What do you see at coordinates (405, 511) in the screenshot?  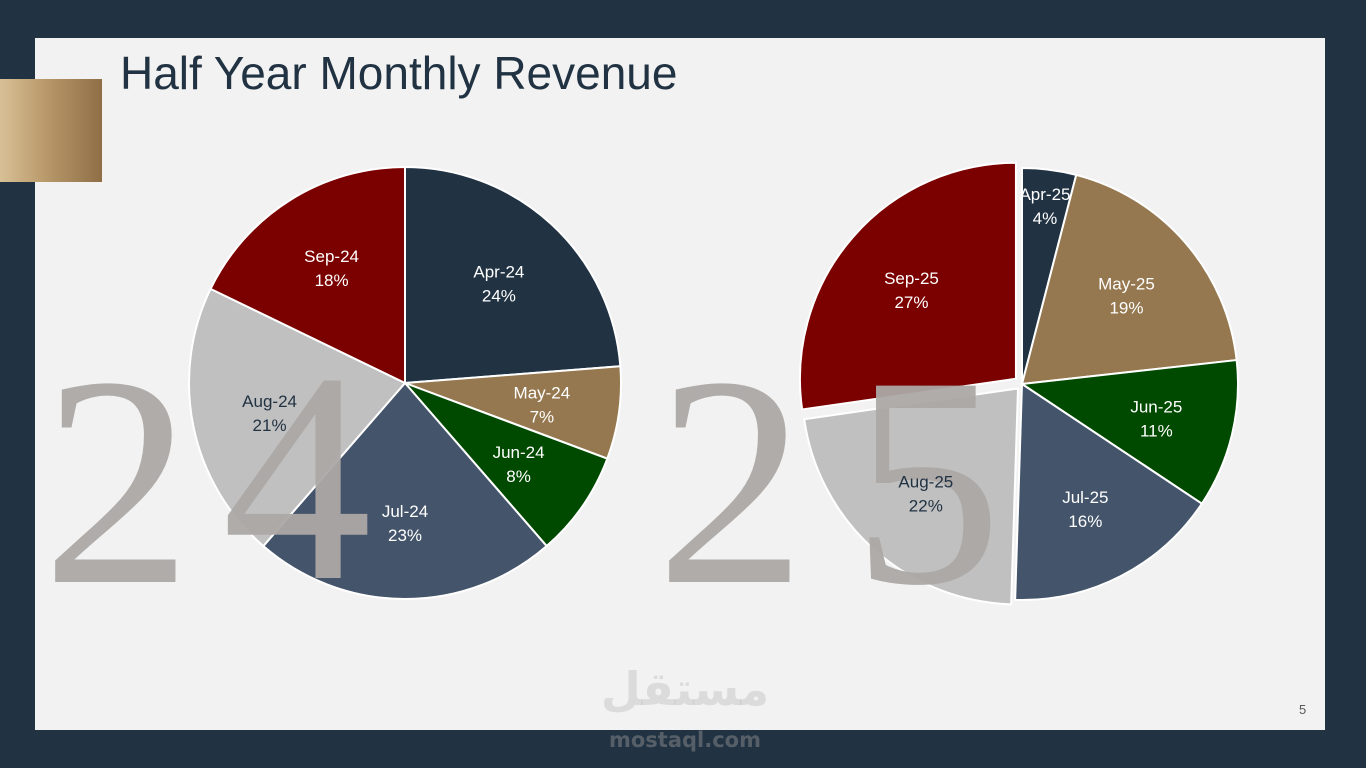 I see `data-label-month: Jul-24` at bounding box center [405, 511].